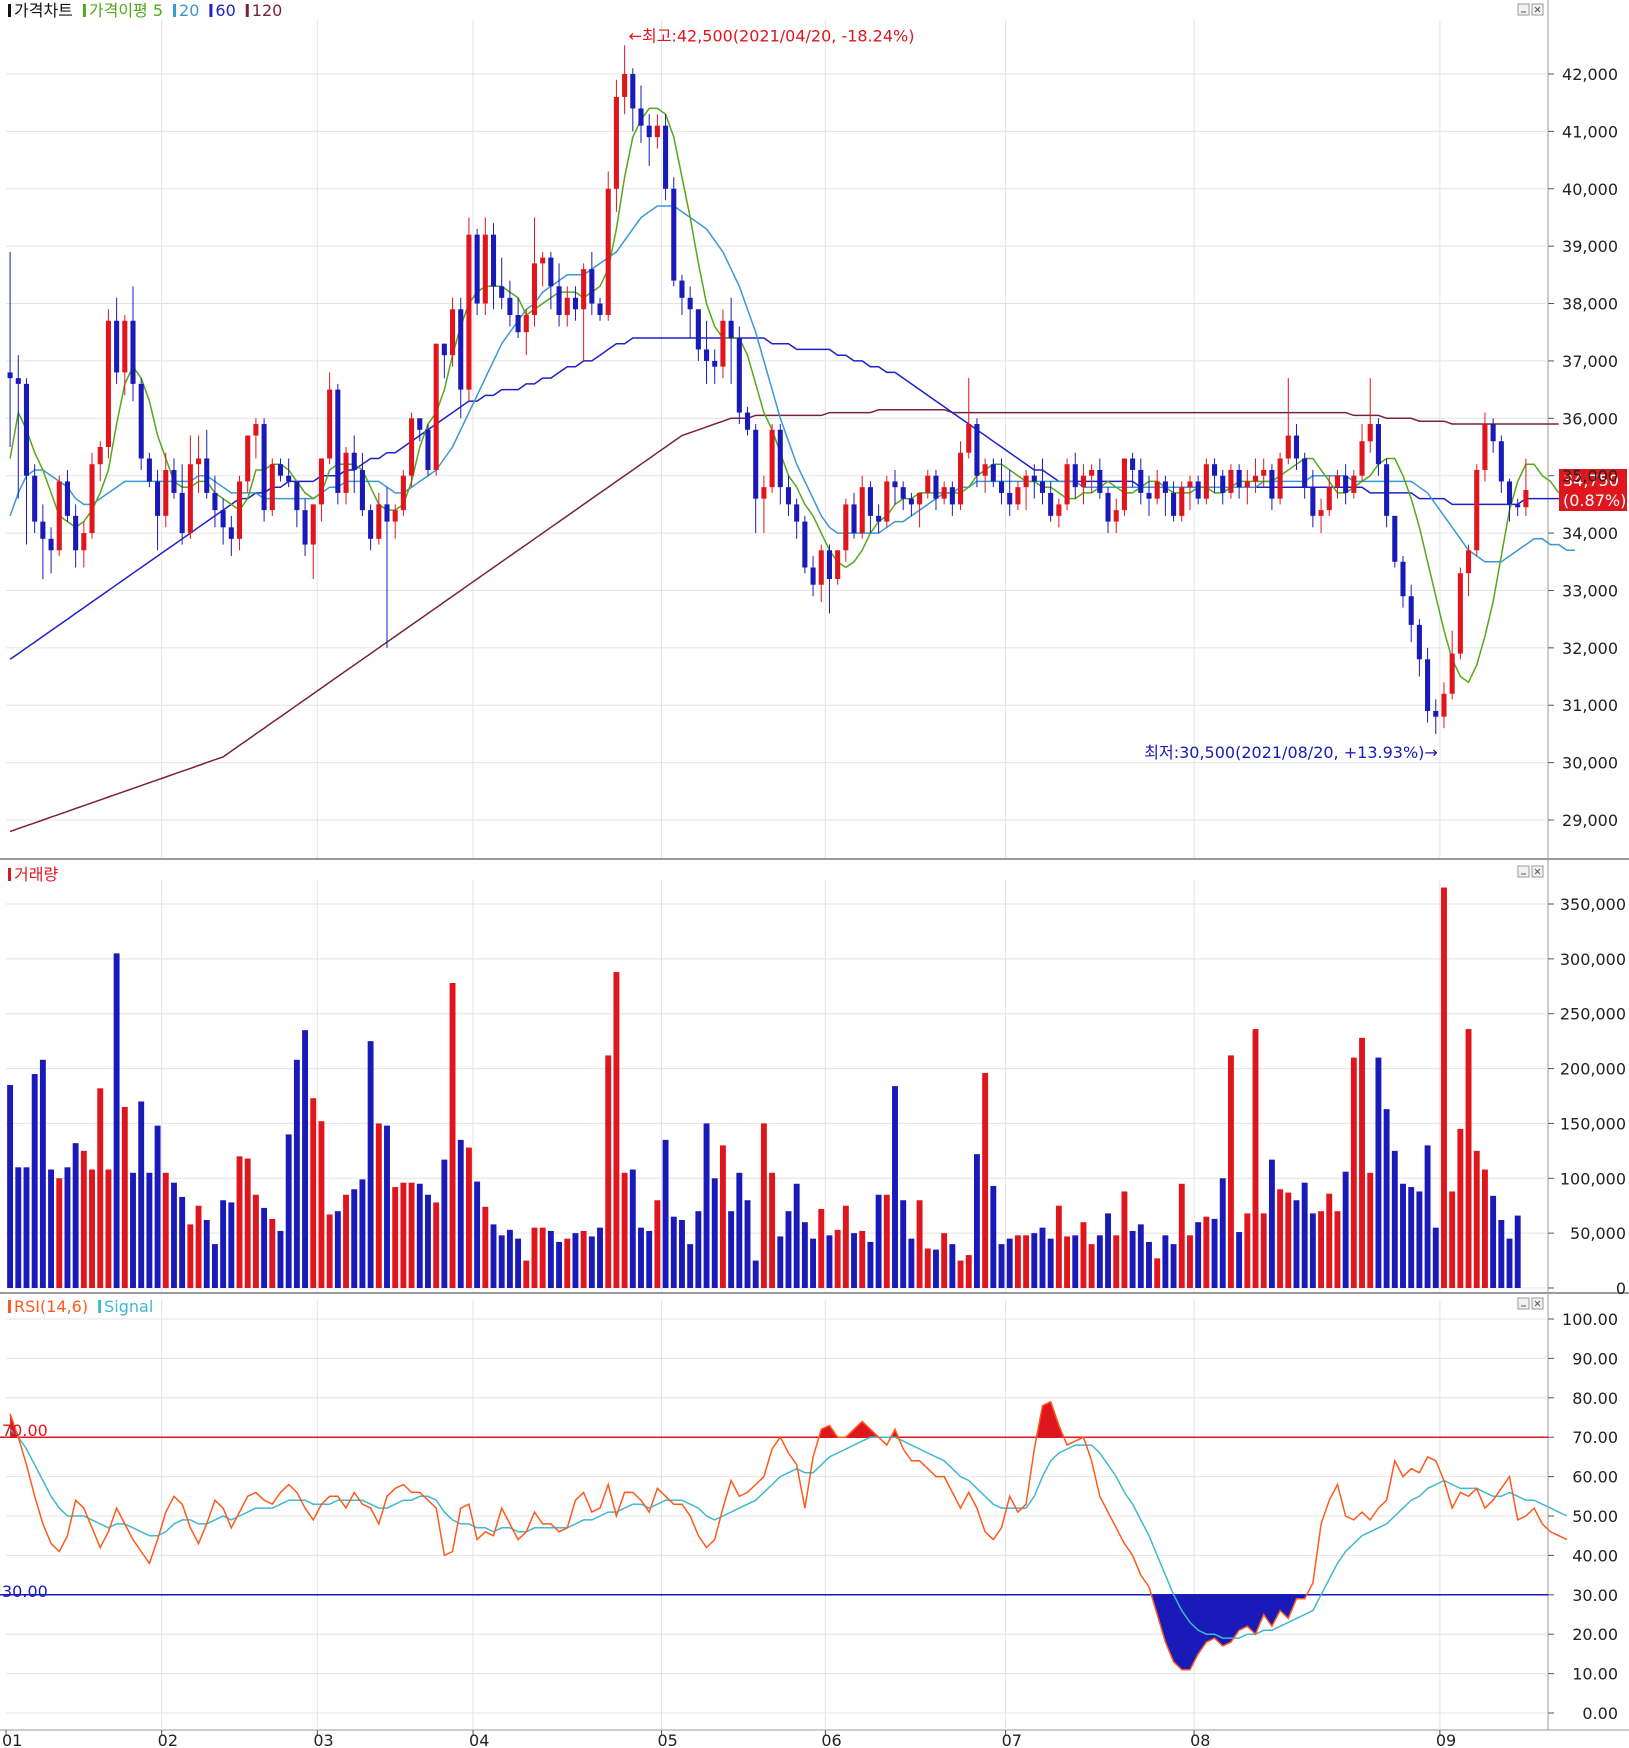  What do you see at coordinates (1595, 1516) in the screenshot?
I see `rsi-tick-label: 50.00` at bounding box center [1595, 1516].